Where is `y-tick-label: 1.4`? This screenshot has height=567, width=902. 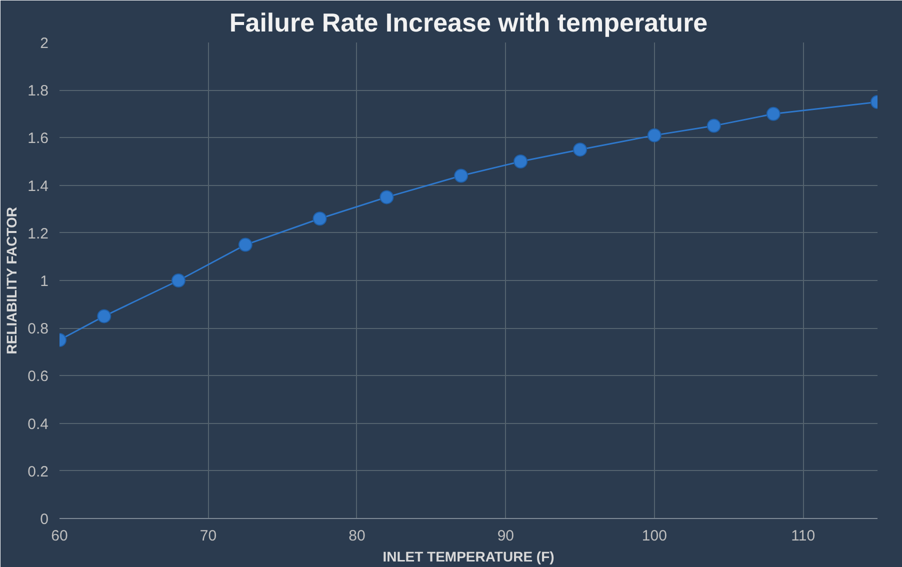 y-tick-label: 1.4 is located at coordinates (38, 186).